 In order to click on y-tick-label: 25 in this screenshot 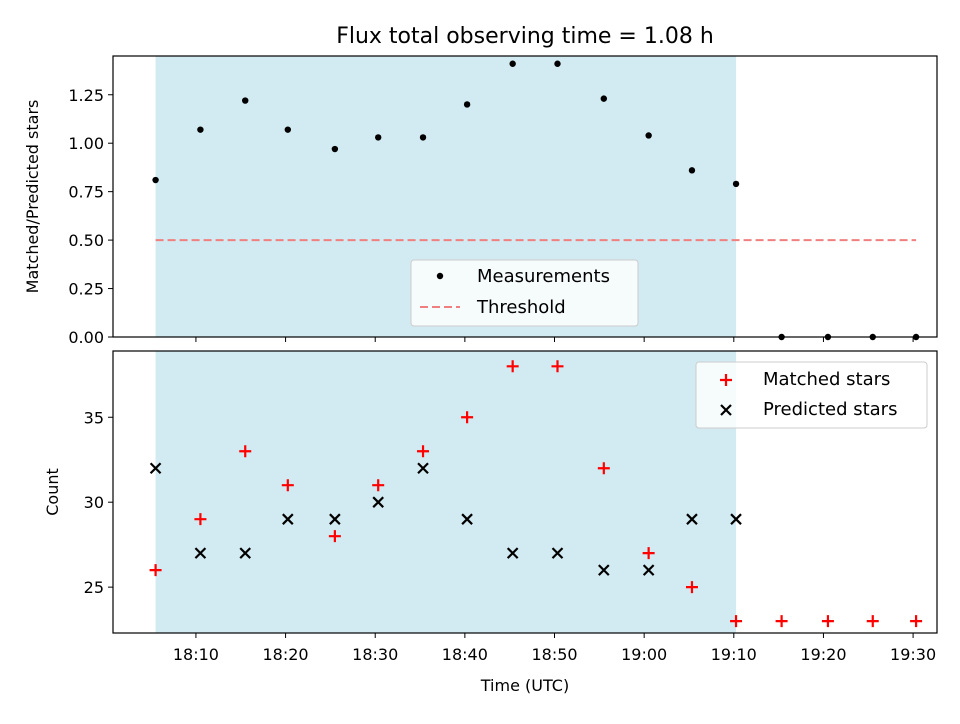, I will do `click(94, 587)`.